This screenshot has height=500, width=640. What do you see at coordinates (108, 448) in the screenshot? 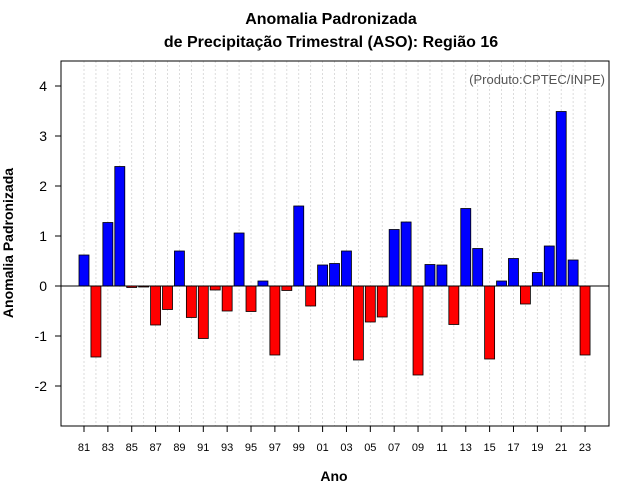
I see `x-tick-label: 83` at bounding box center [108, 448].